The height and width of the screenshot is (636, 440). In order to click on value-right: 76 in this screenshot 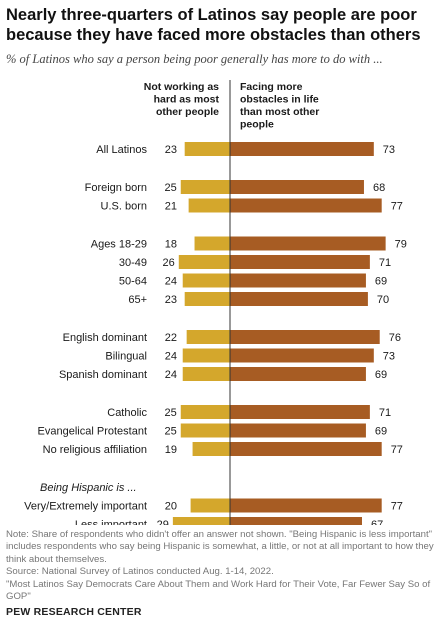, I will do `click(395, 338)`.